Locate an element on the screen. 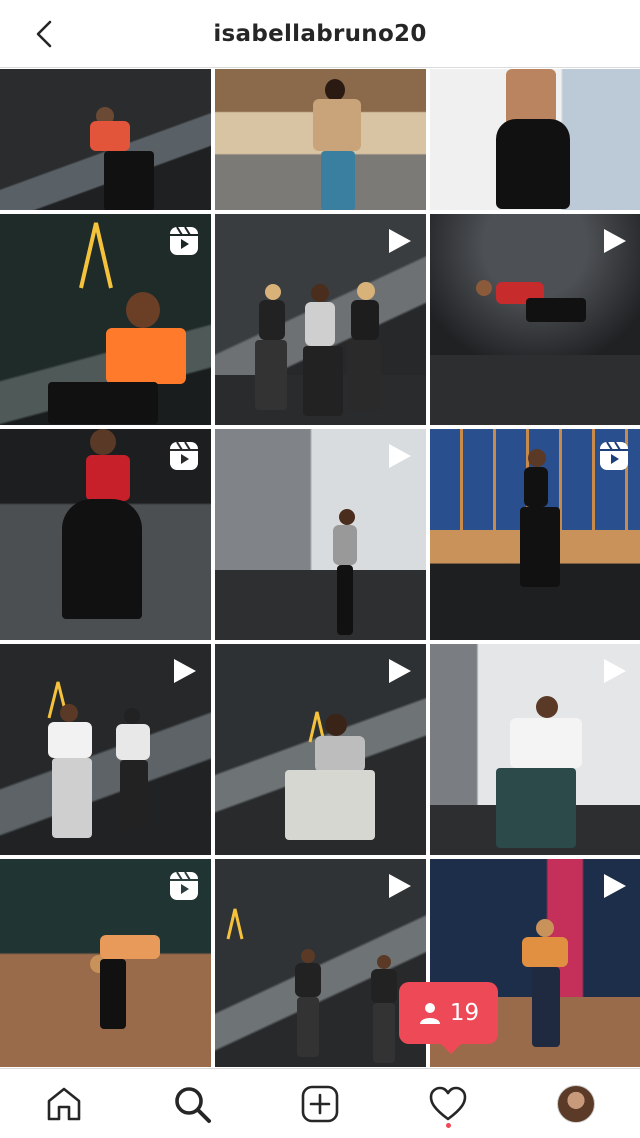 This screenshot has width=640, height=1138. search-icon is located at coordinates (193, 1104).